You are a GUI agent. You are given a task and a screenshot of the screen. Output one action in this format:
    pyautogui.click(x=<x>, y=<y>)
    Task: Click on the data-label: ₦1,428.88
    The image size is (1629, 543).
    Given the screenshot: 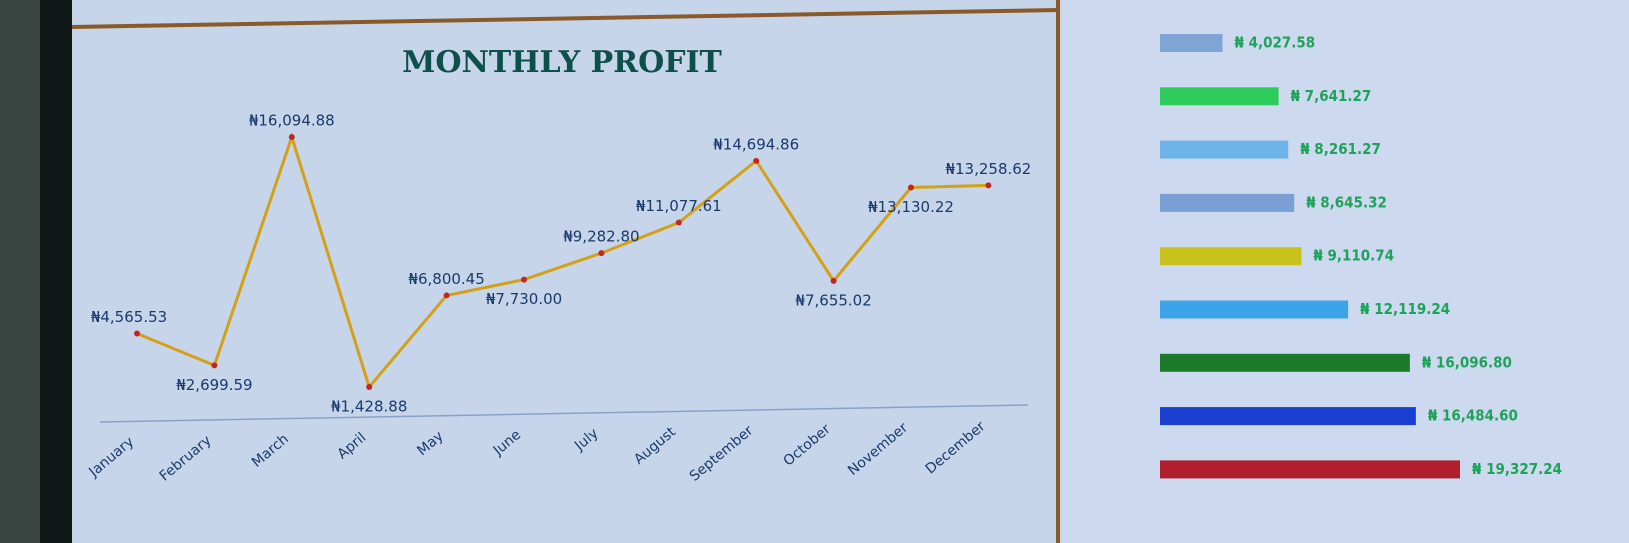 What is the action you would take?
    pyautogui.click(x=369, y=407)
    